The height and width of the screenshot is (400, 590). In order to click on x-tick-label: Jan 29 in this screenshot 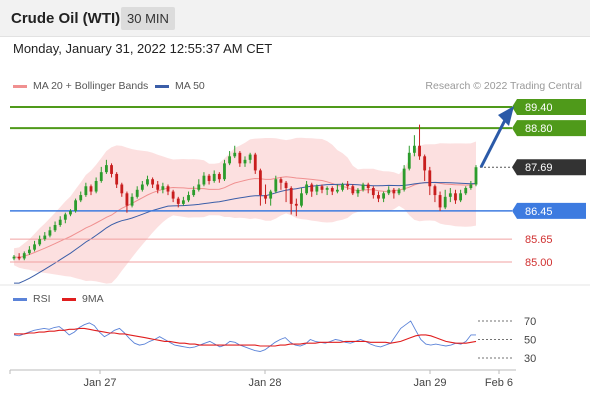, I will do `click(429, 383)`.